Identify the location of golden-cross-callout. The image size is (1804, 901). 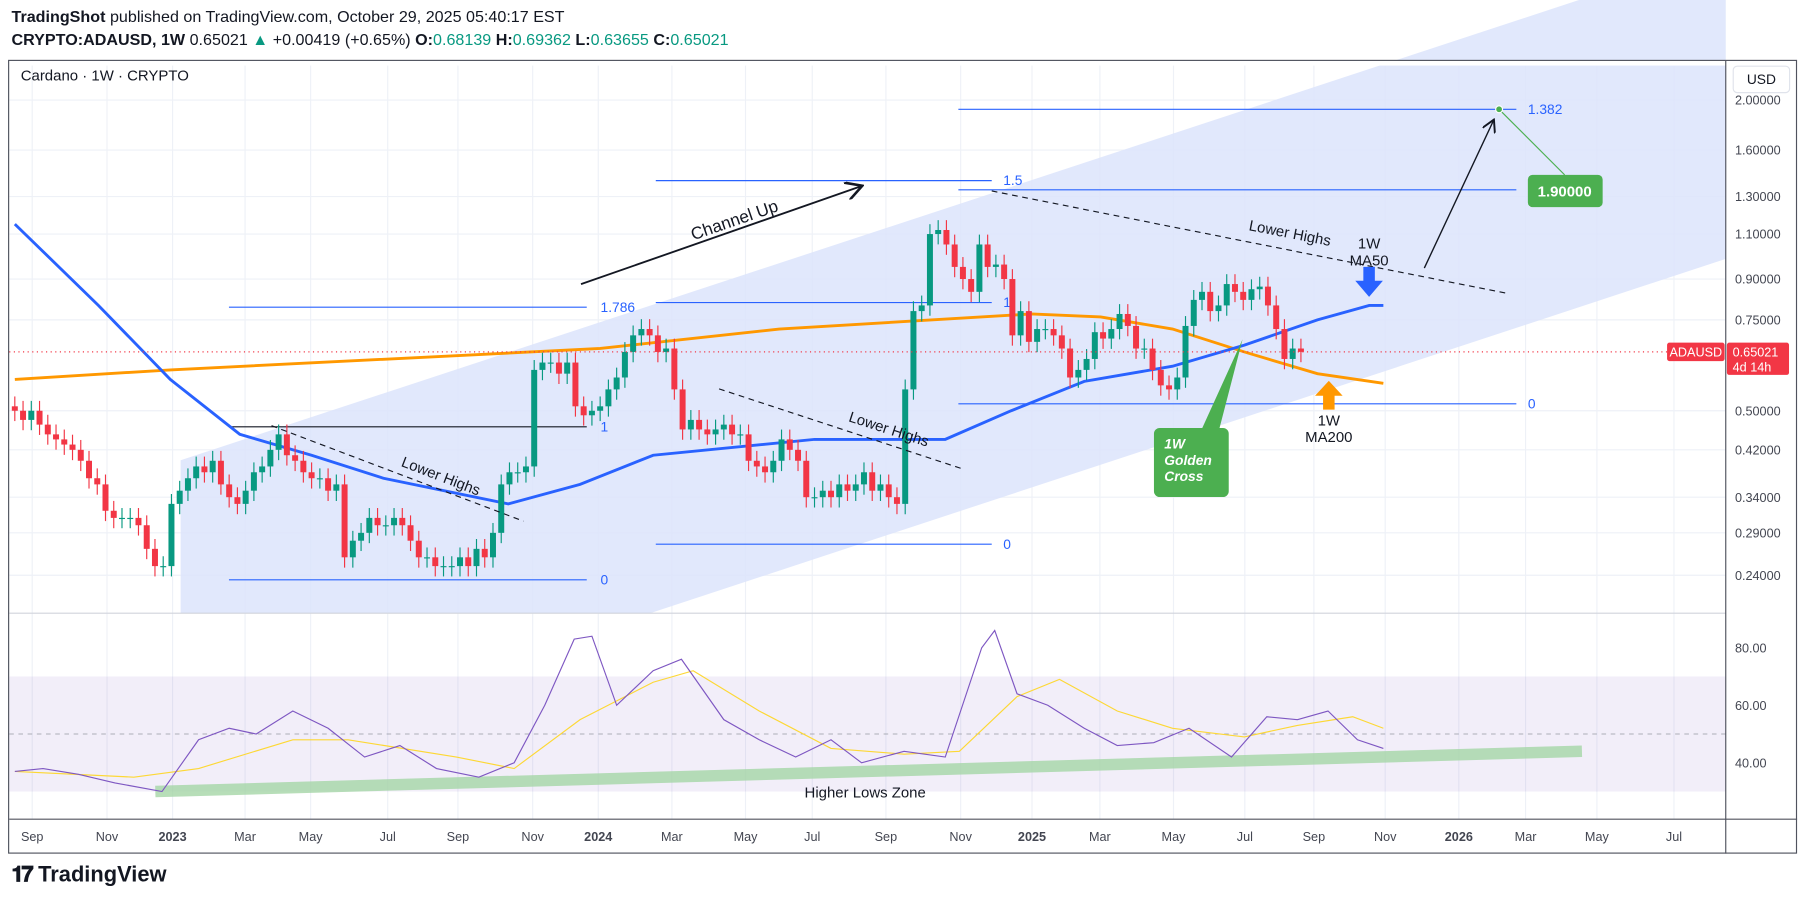
(1198, 418).